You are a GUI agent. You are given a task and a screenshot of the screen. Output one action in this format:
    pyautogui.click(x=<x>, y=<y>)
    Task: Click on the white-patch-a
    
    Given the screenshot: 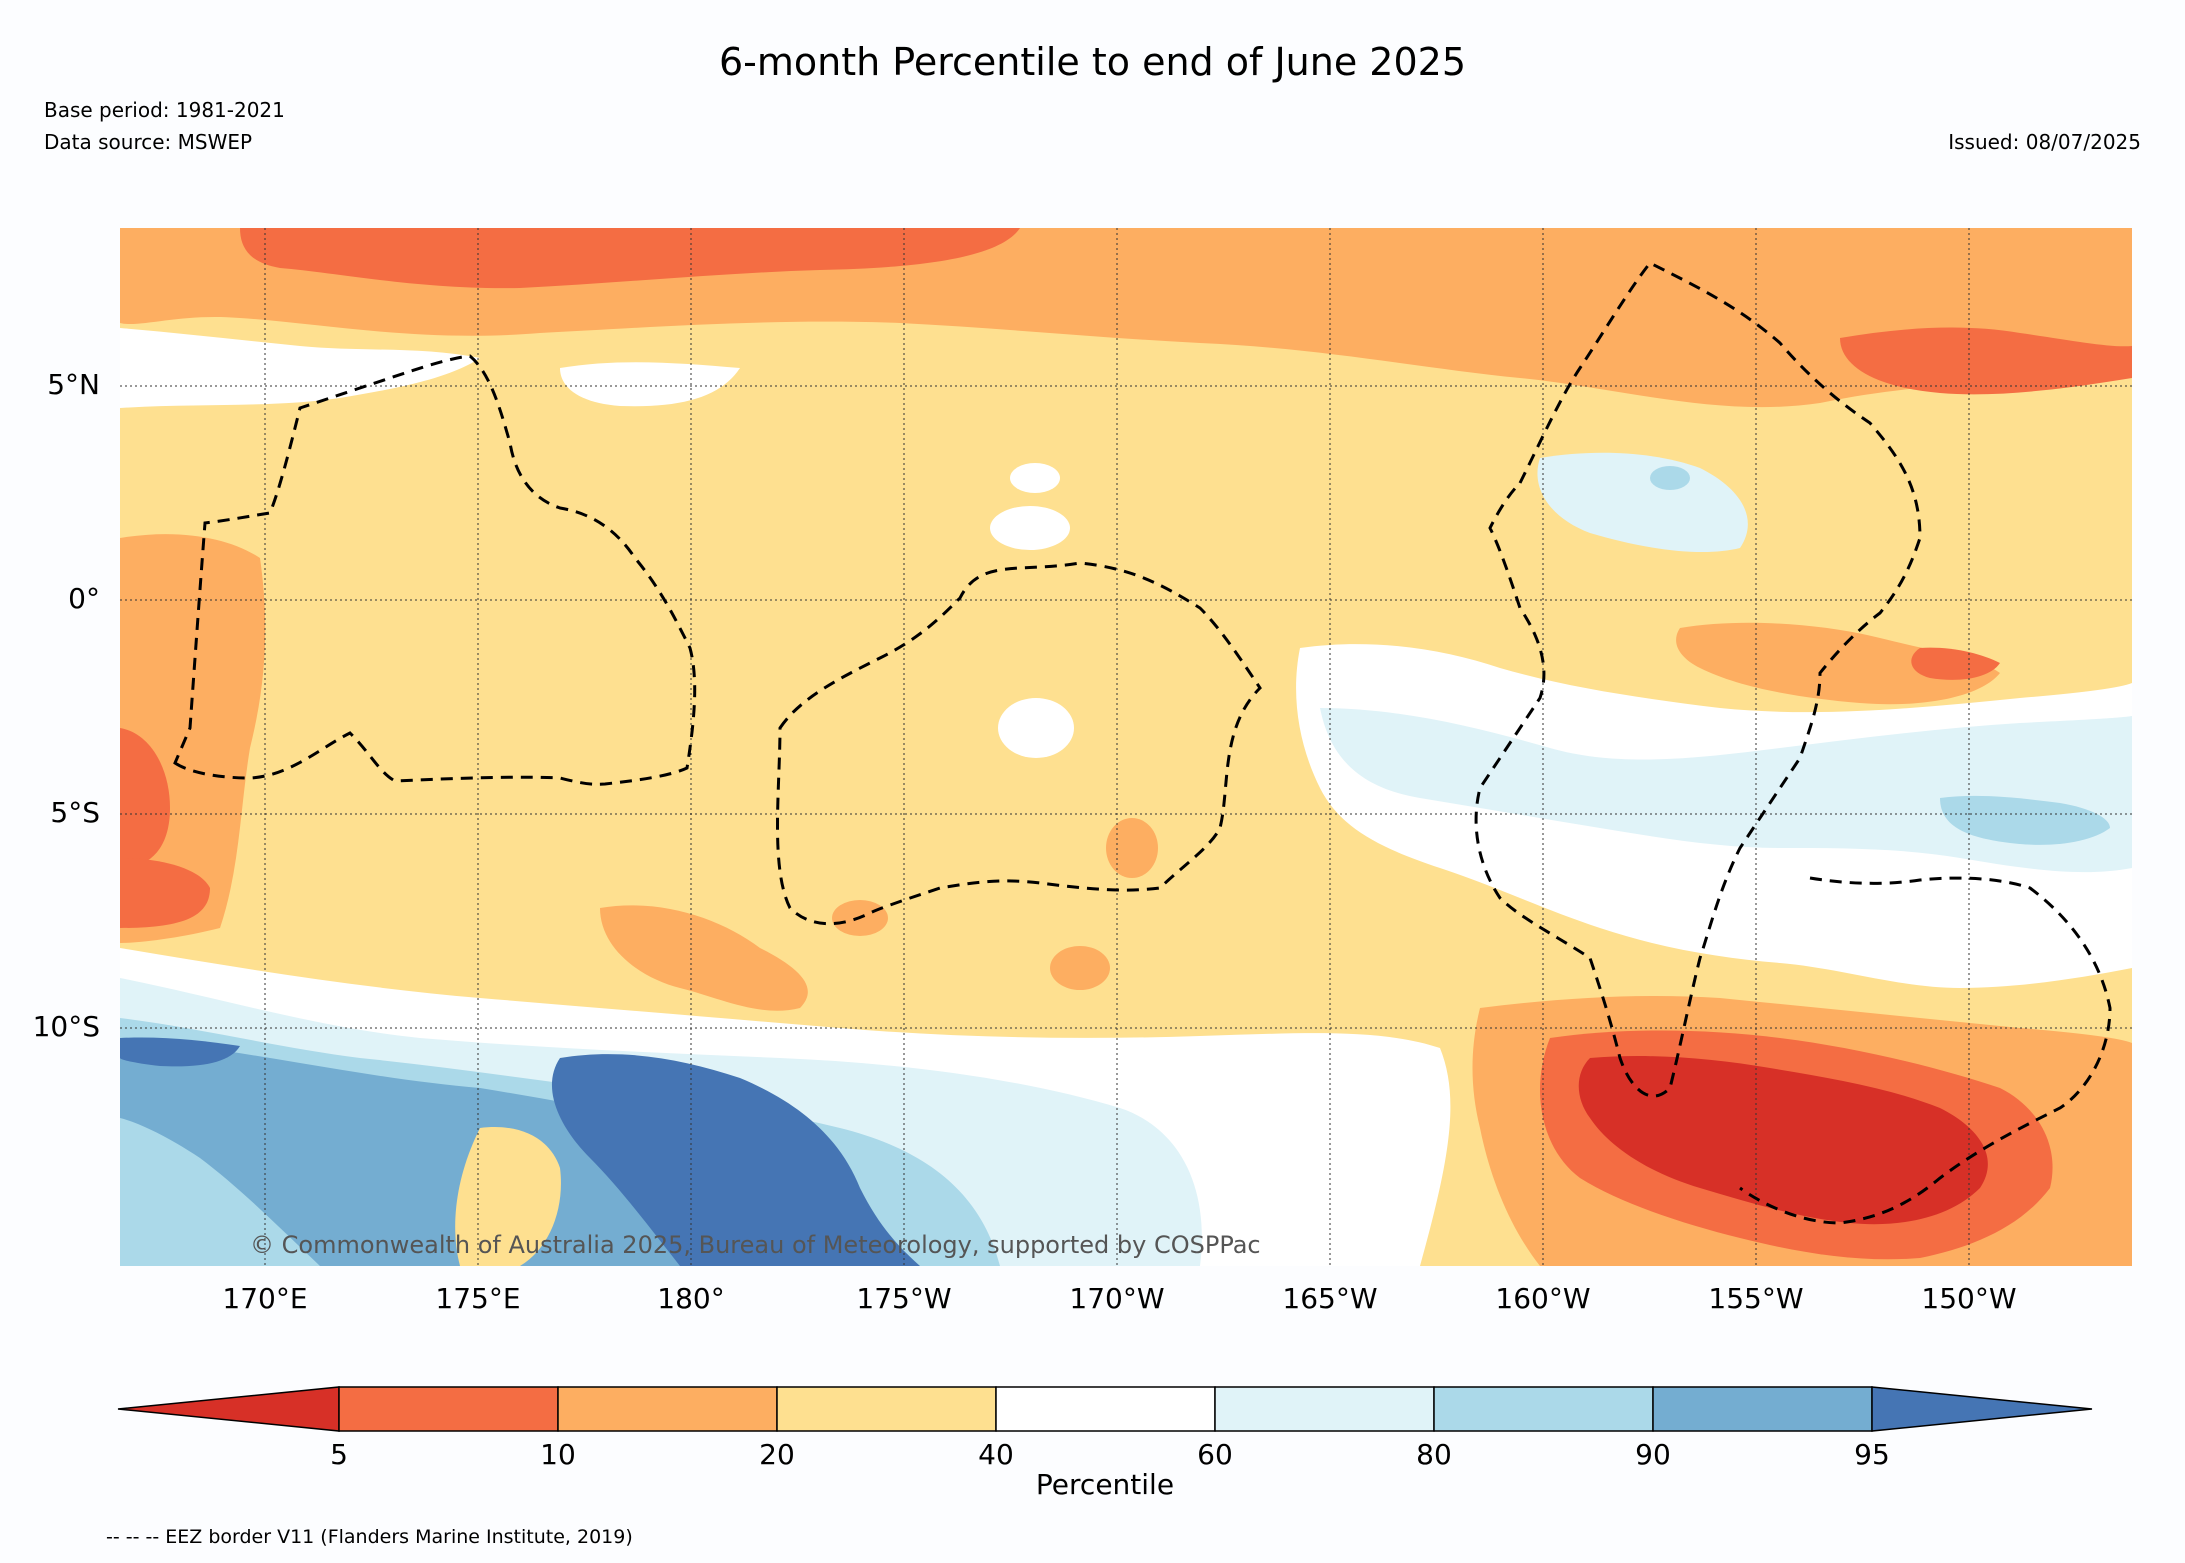 What is the action you would take?
    pyautogui.click(x=1030, y=528)
    